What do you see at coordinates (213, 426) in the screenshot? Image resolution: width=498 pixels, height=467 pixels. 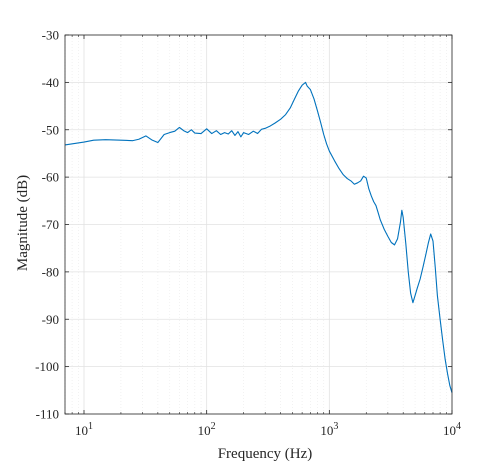 I see `x-tick-exponent: 2` at bounding box center [213, 426].